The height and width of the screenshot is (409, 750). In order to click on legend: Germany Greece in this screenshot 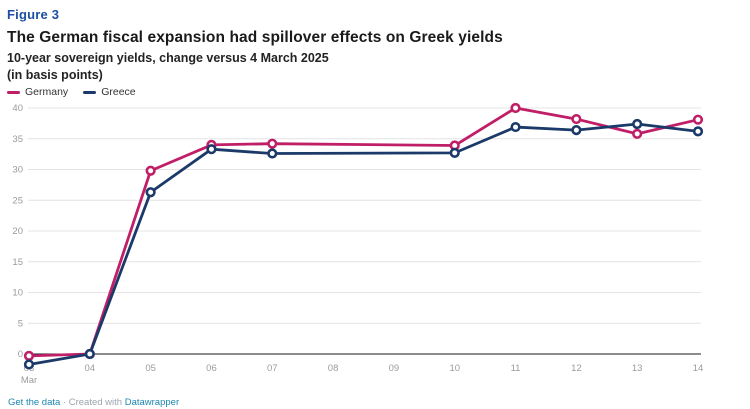, I will do `click(375, 92)`.